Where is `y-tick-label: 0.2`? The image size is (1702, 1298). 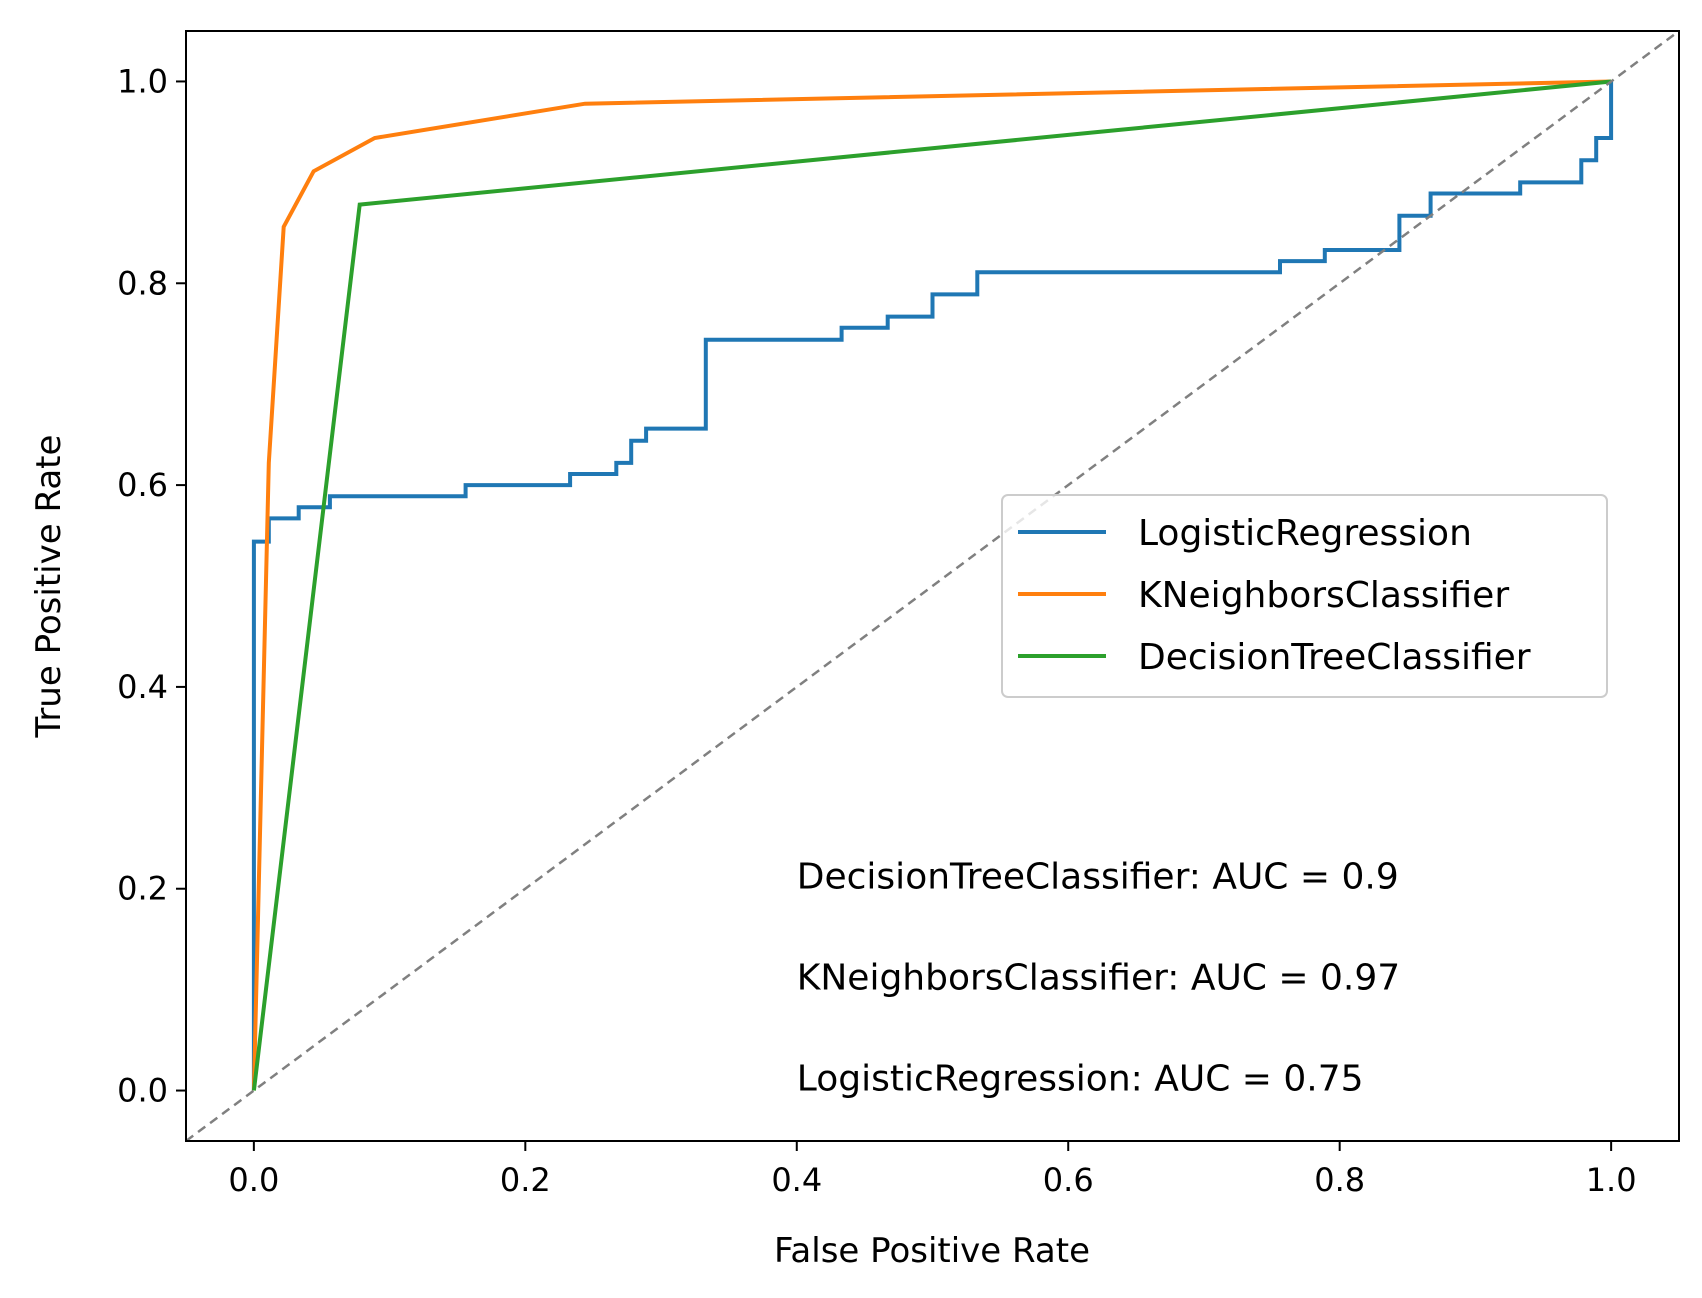 y-tick-label: 0.2 is located at coordinates (142, 889).